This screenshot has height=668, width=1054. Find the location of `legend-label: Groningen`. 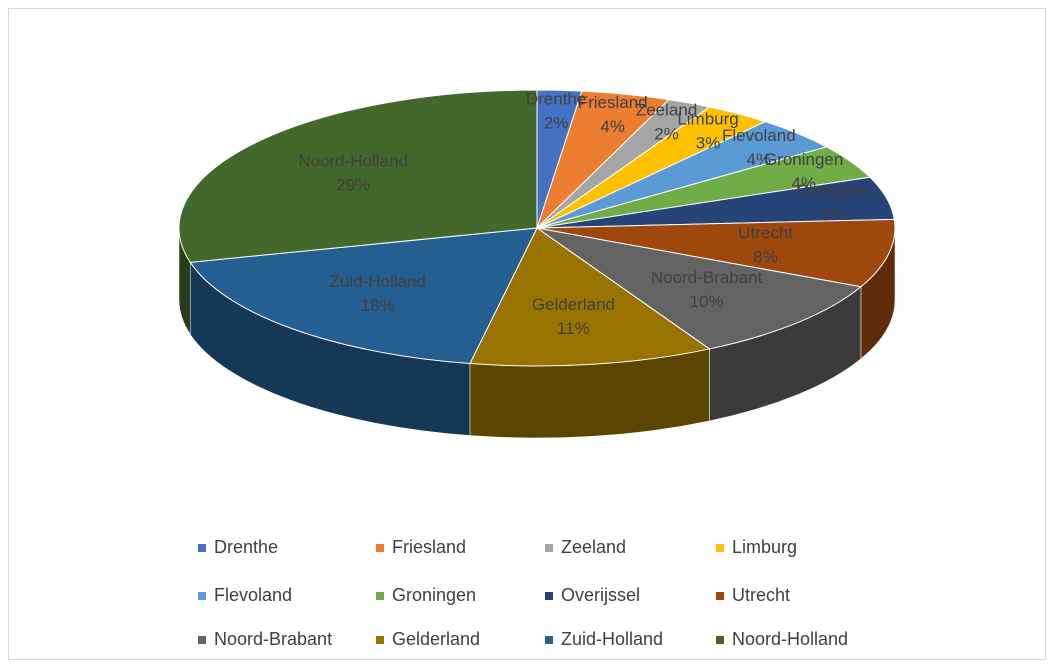

legend-label: Groningen is located at coordinates (434, 595).